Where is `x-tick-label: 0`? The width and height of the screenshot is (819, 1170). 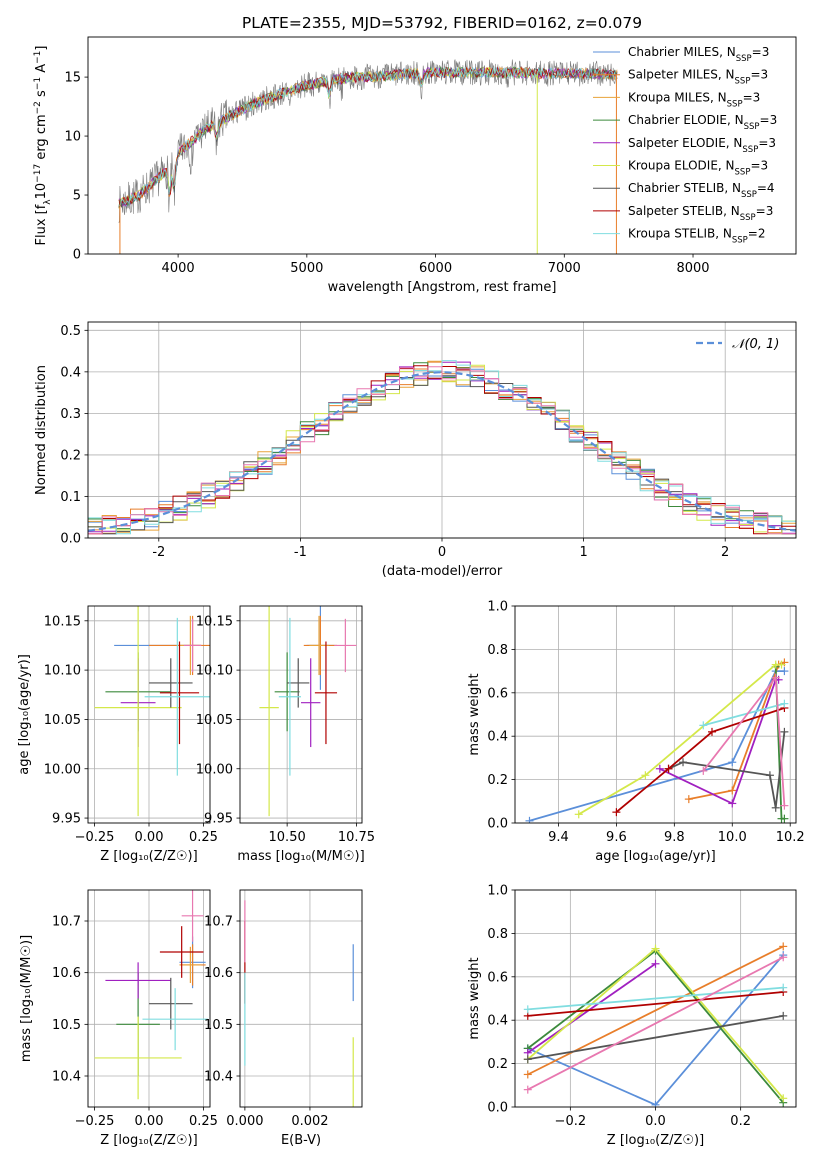
x-tick-label: 0 is located at coordinates (442, 552).